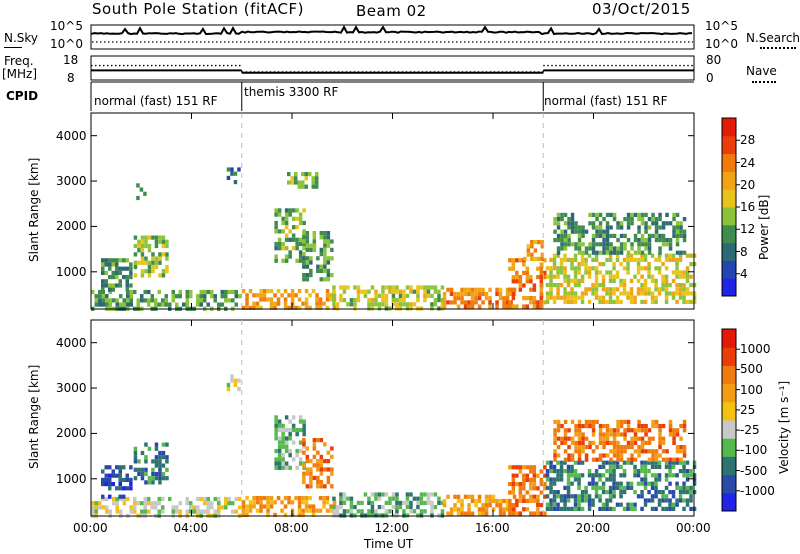  I want to click on cpid-label: CPID, so click(22, 96).